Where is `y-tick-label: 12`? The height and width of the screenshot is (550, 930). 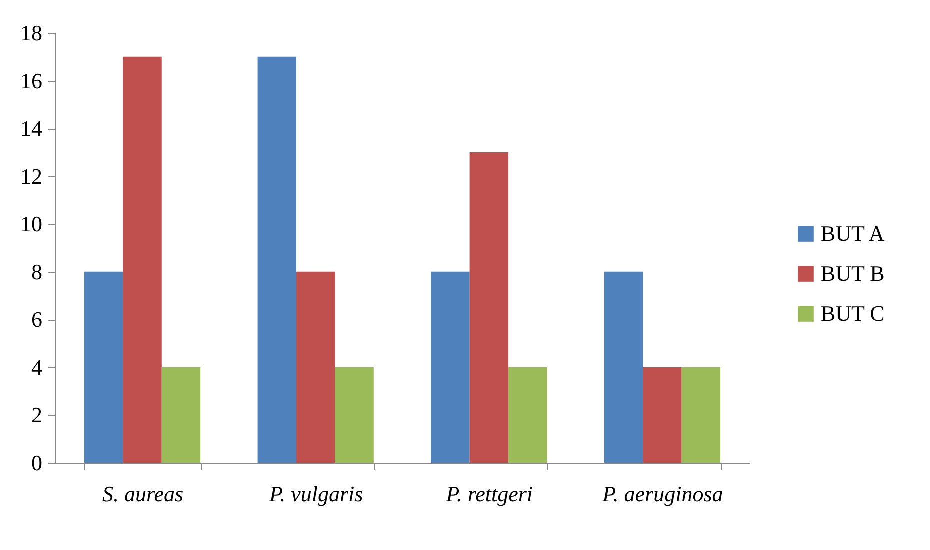 y-tick-label: 12 is located at coordinates (31, 176).